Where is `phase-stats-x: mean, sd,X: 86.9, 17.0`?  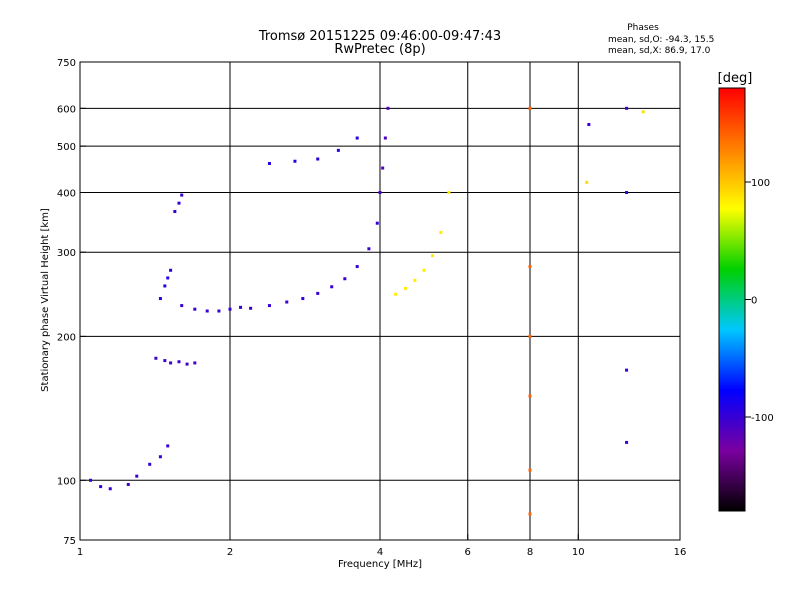 phase-stats-x: mean, sd,X: 86.9, 17.0 is located at coordinates (659, 51).